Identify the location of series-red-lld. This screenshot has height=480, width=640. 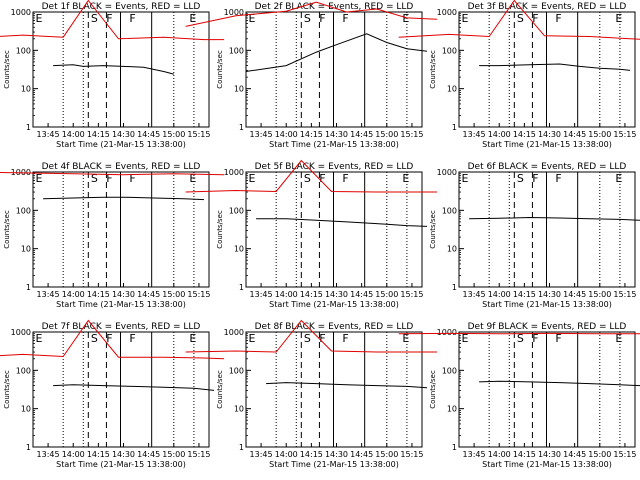
(311, 336).